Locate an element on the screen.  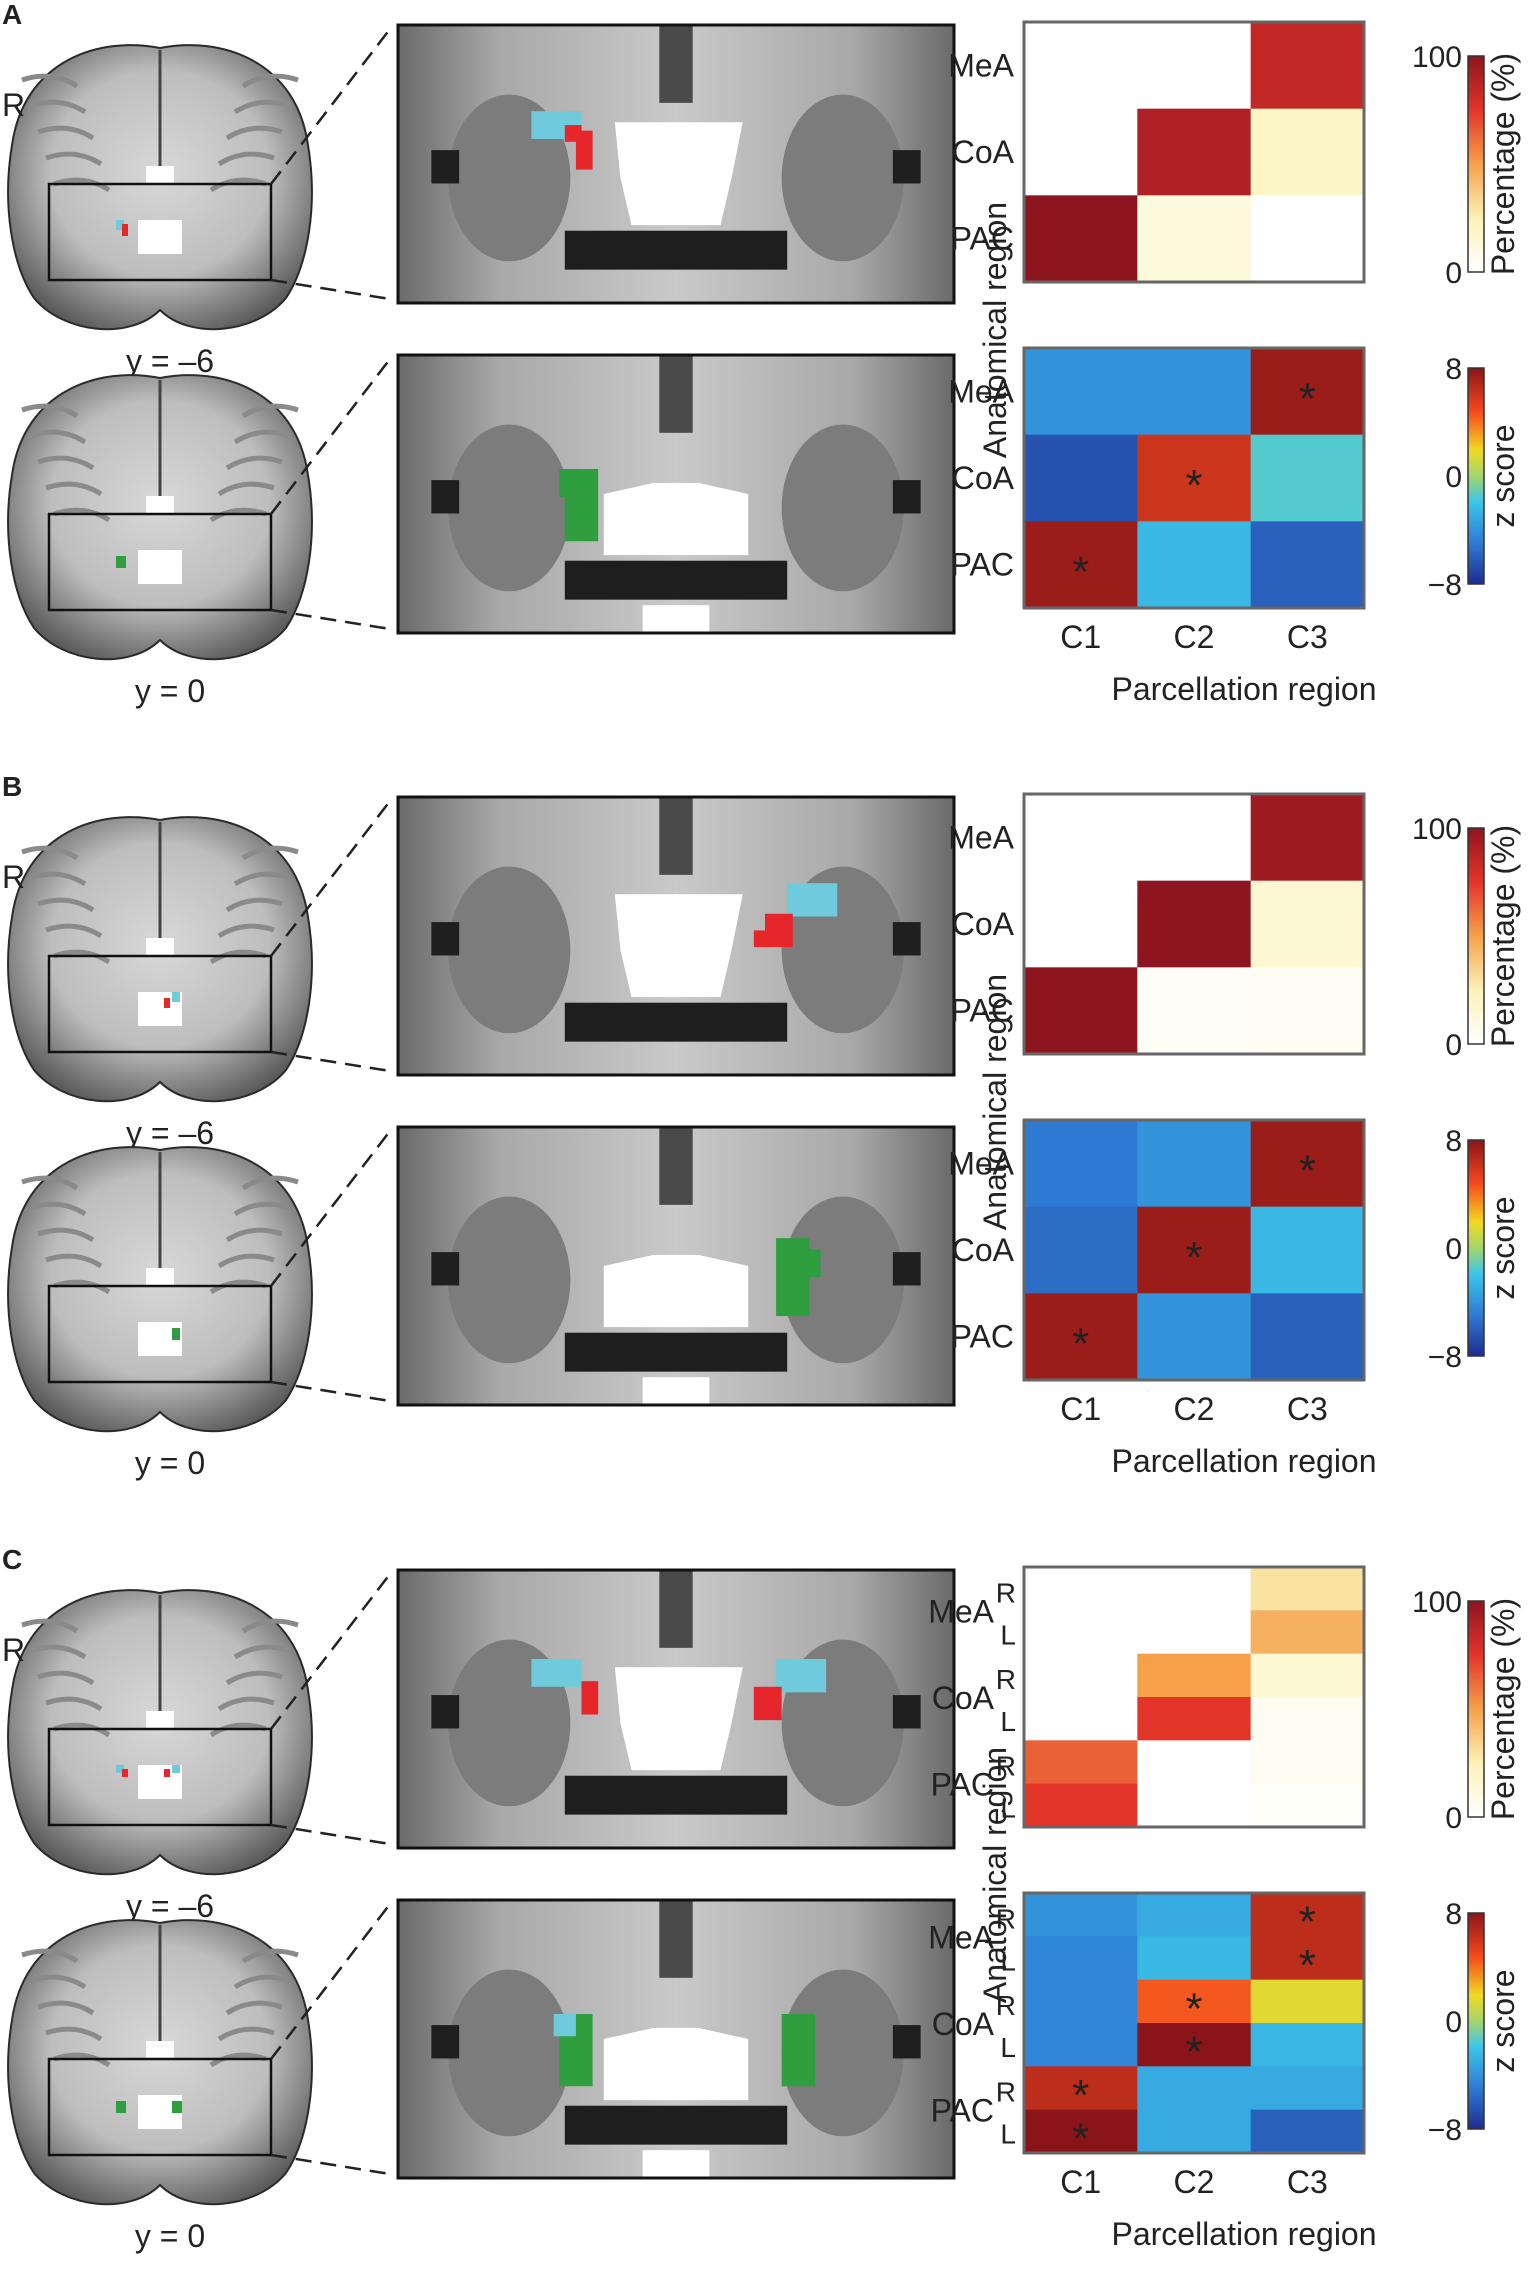
colorbar-tick-label: 0 is located at coordinates (1453, 273).